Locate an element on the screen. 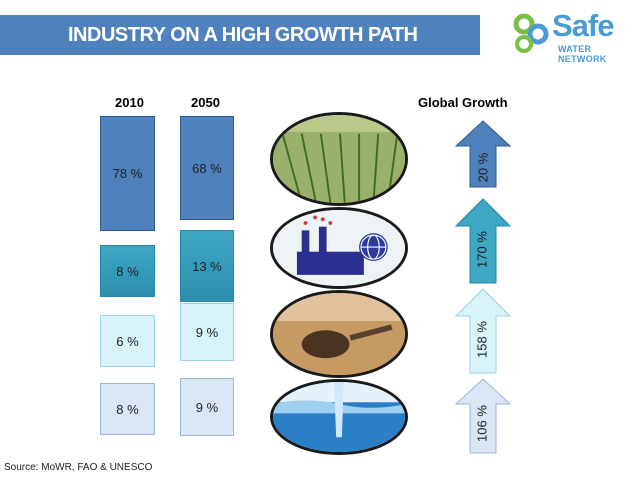 The width and height of the screenshot is (638, 479). growth-arrow-other is located at coordinates (483, 416).